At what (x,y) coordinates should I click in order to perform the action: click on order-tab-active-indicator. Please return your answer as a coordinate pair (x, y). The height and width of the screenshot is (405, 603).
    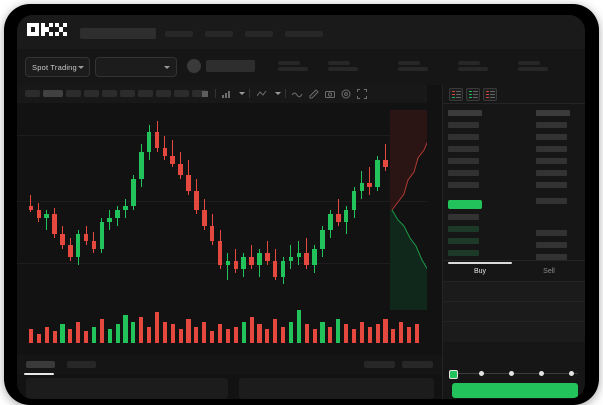
    Looking at the image, I should click on (480, 263).